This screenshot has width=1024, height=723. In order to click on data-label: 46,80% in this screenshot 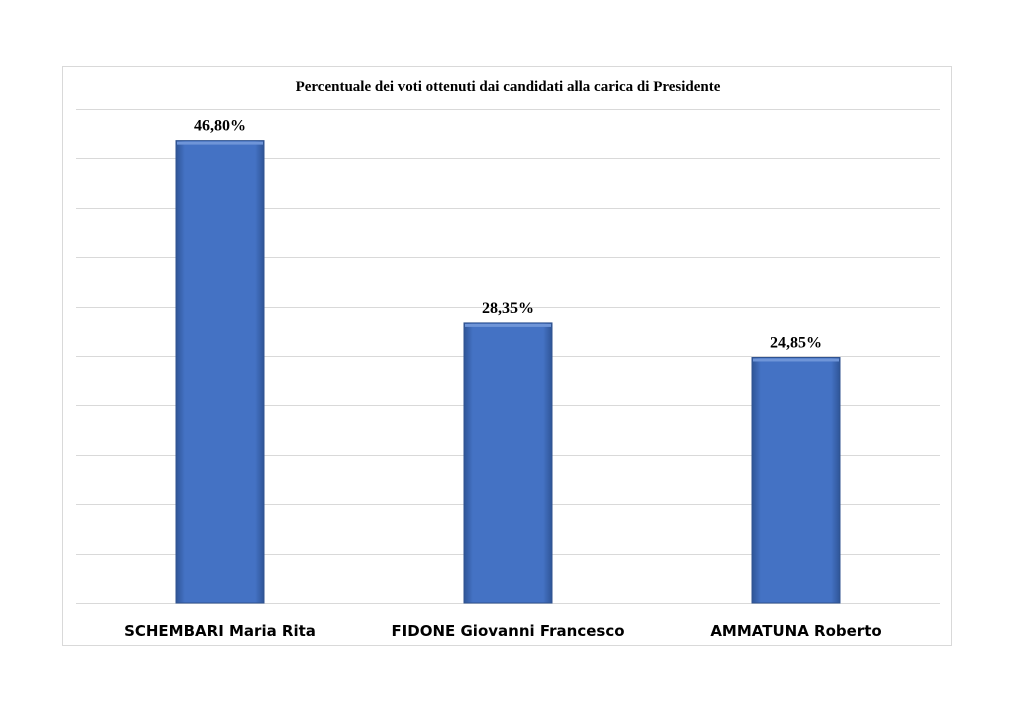, I will do `click(220, 126)`.